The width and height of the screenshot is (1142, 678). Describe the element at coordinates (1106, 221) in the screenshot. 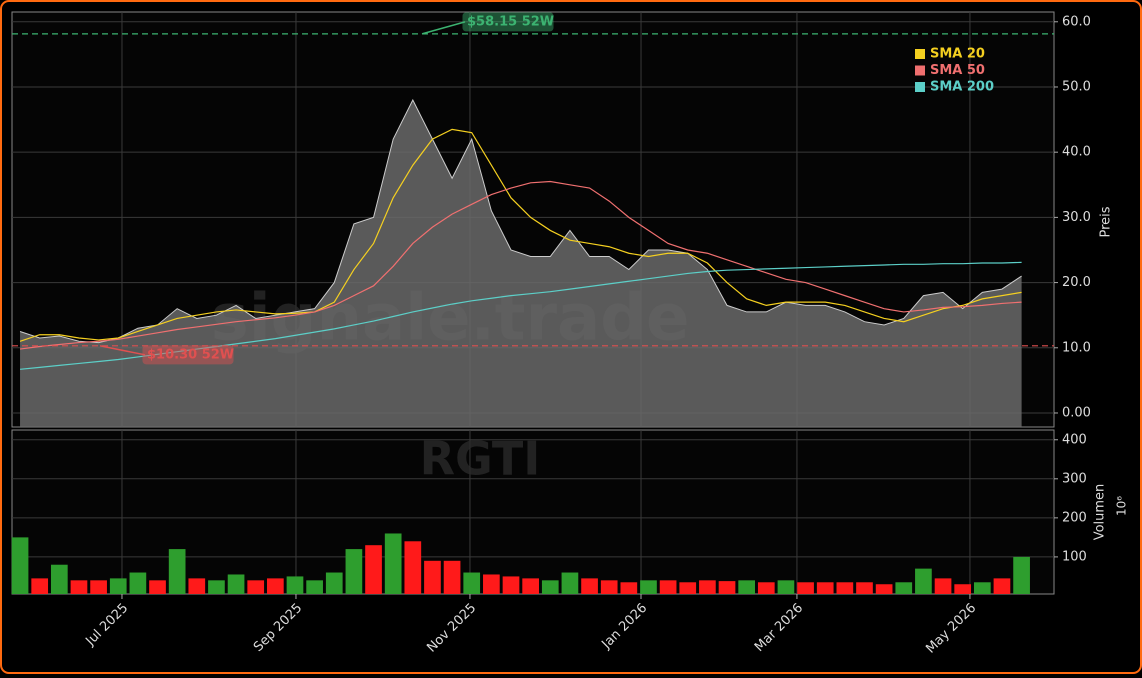

I see `y-axis-label: Preis` at that location.